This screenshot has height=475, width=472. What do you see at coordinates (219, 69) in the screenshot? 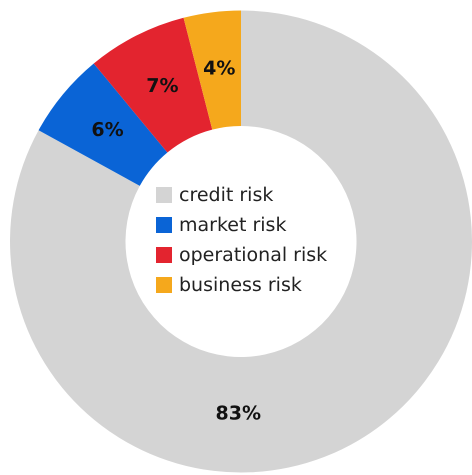
I see `data-label: 4%` at bounding box center [219, 69].